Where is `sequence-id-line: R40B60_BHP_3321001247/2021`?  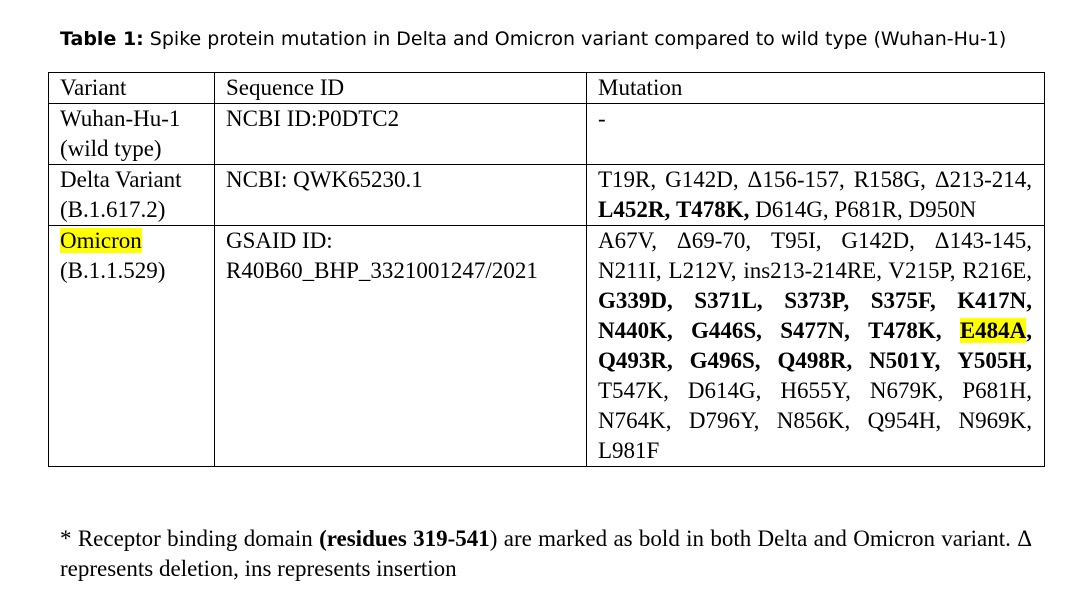
sequence-id-line: R40B60_BHP_3321001247/2021 is located at coordinates (382, 270).